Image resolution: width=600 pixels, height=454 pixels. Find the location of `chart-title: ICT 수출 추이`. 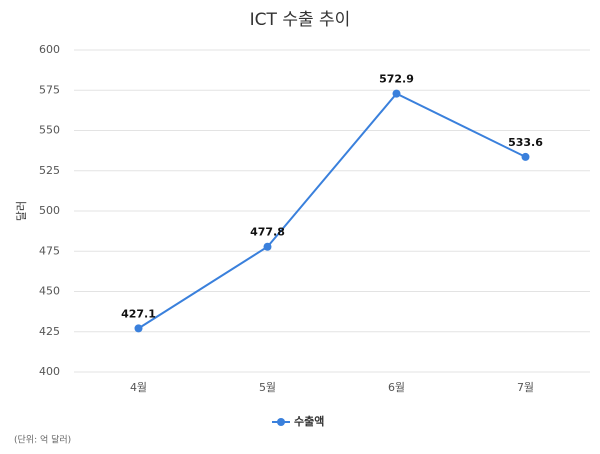

chart-title: ICT 수출 추이 is located at coordinates (300, 20).